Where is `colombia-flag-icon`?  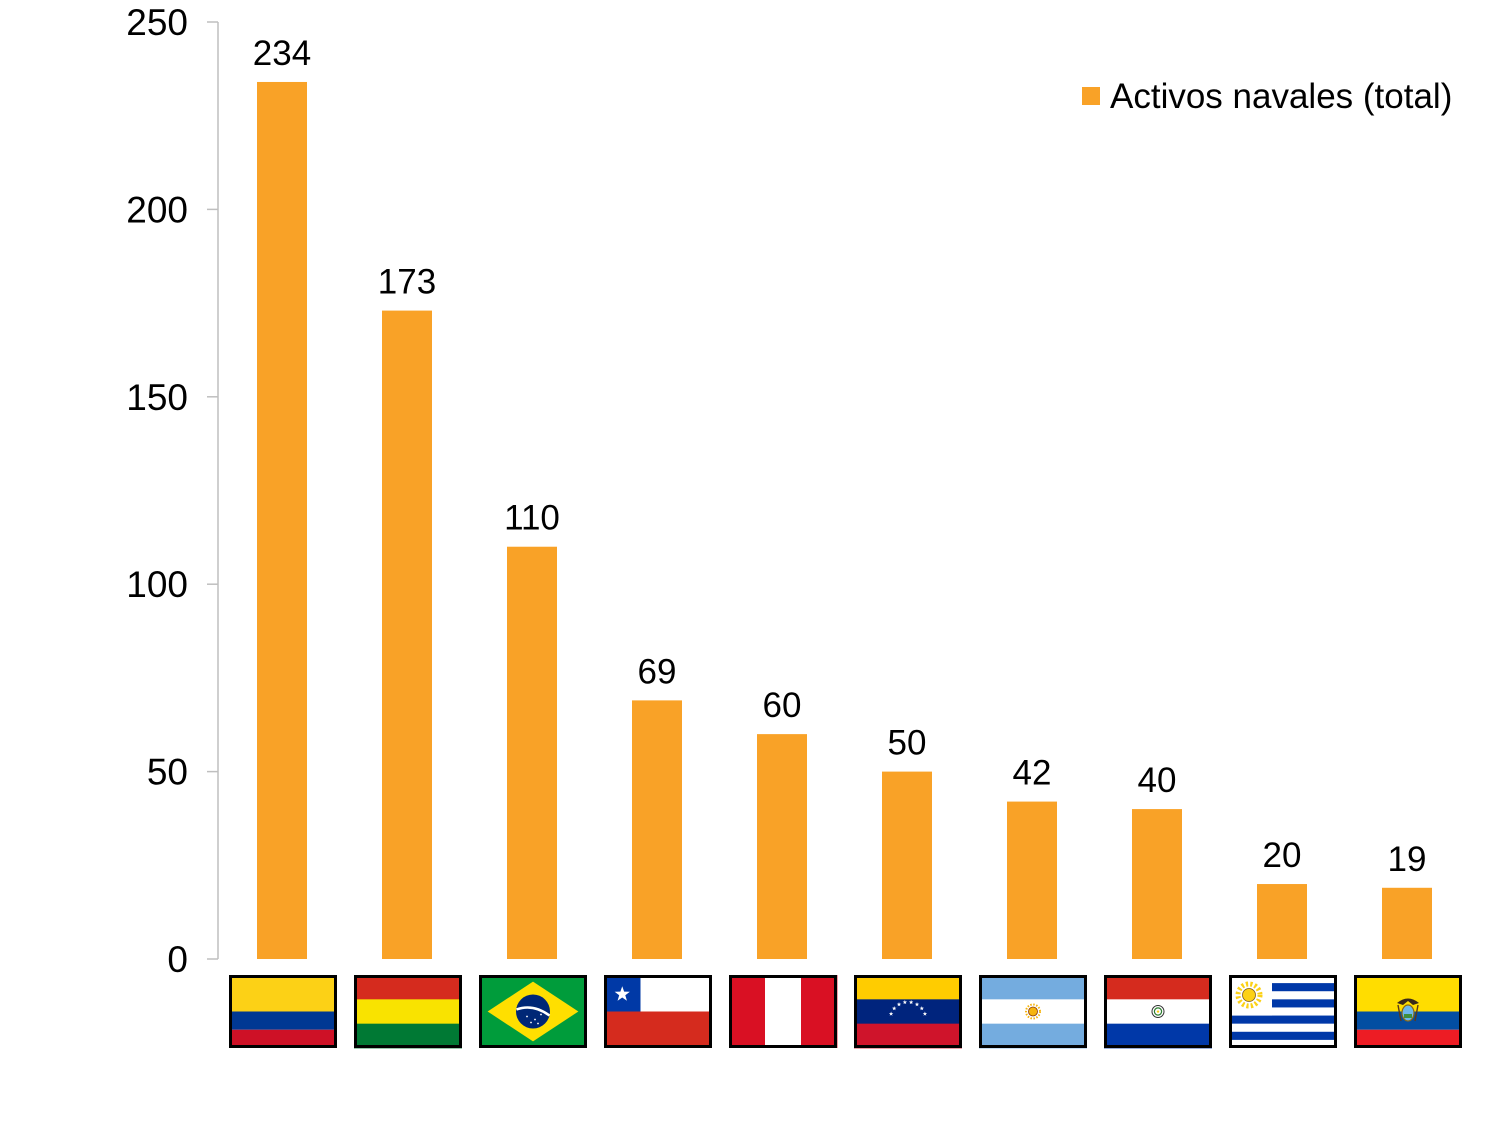 colombia-flag-icon is located at coordinates (283, 1011).